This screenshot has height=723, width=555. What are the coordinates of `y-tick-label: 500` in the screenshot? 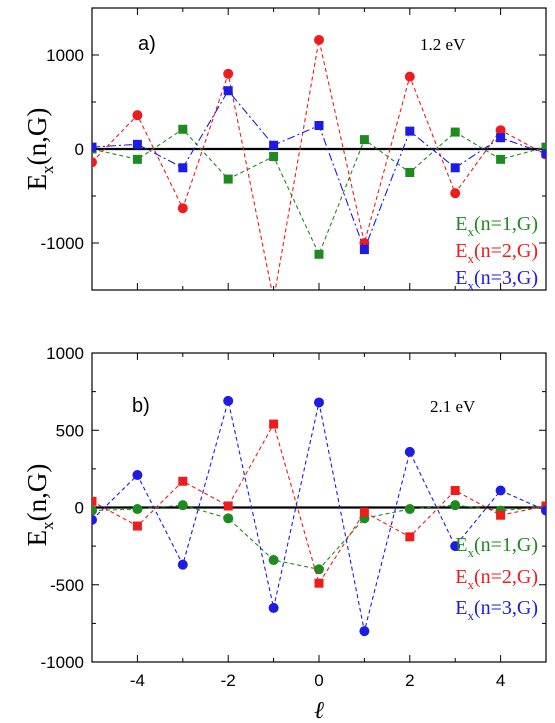 It's located at (70, 430).